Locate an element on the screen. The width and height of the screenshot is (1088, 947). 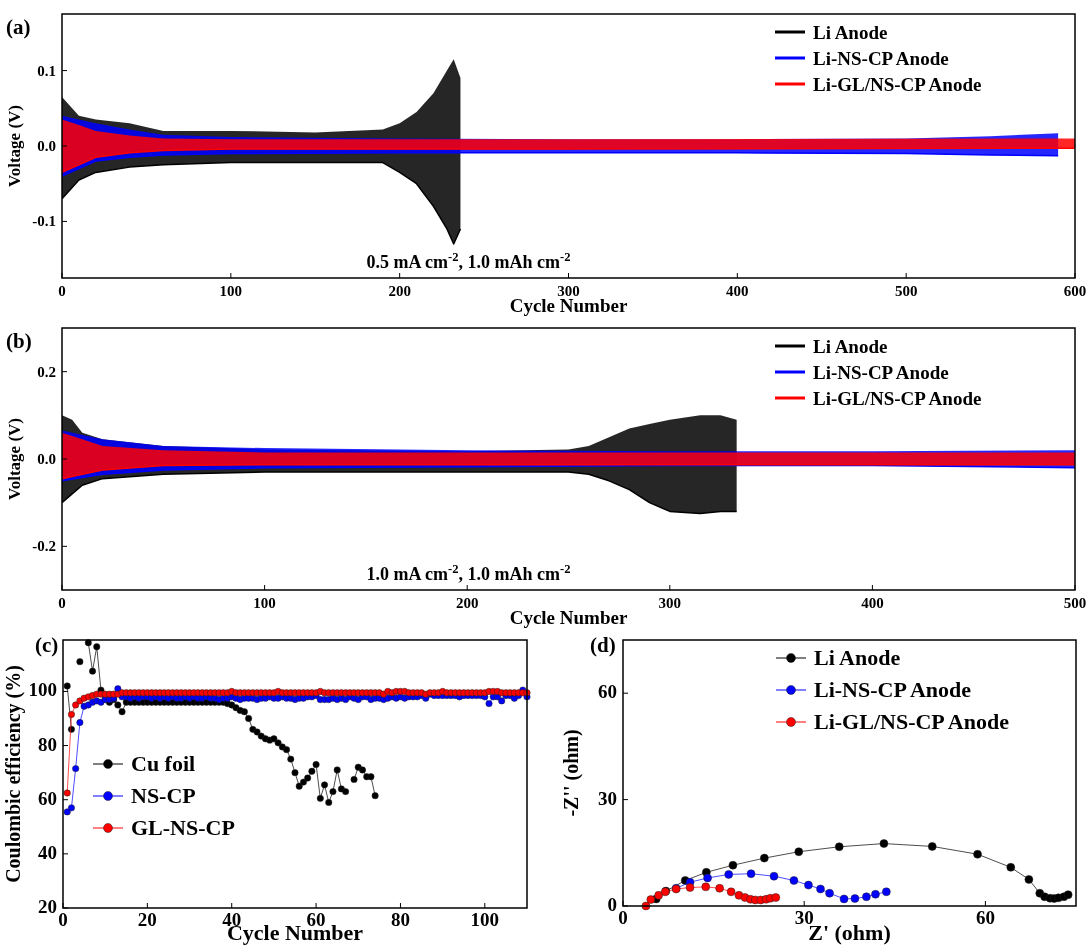
y-tick-label: 40 is located at coordinates (47, 852).